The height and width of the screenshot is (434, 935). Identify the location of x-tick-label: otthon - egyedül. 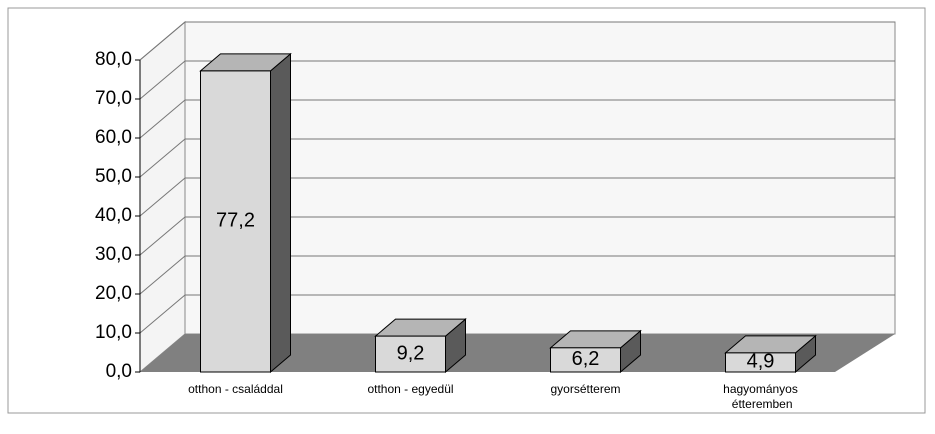
(410, 389).